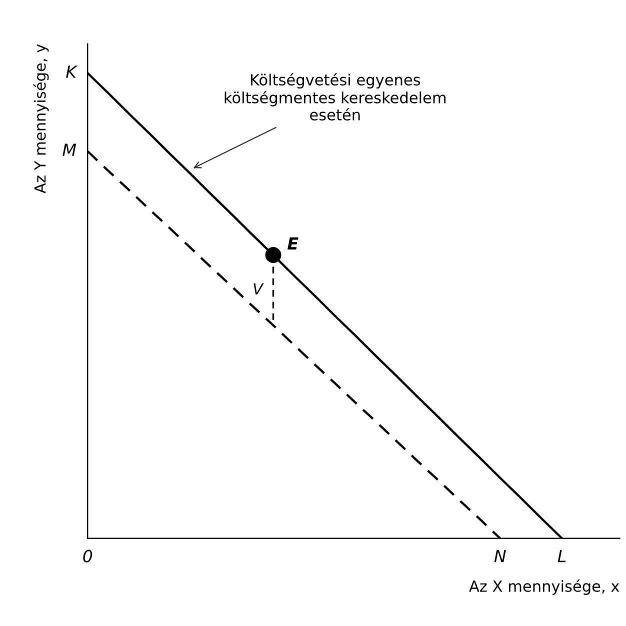 The image size is (626, 626). What do you see at coordinates (562, 556) in the screenshot?
I see `x-tick-label: L` at bounding box center [562, 556].